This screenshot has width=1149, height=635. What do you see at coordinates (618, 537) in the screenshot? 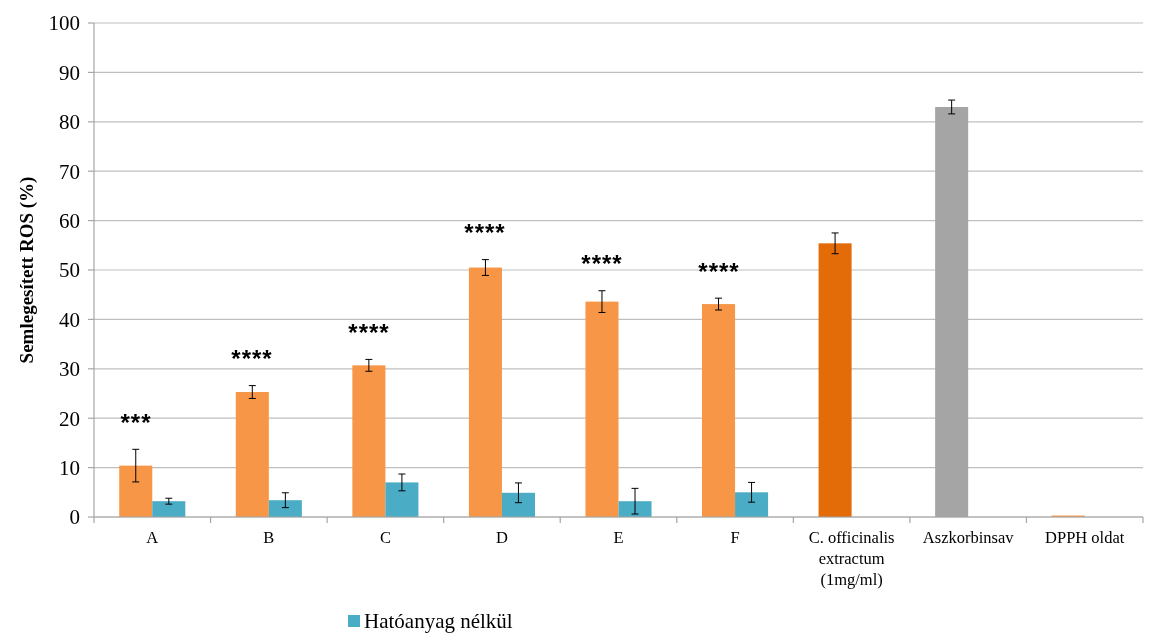
I see `x-tick-label: E` at bounding box center [618, 537].